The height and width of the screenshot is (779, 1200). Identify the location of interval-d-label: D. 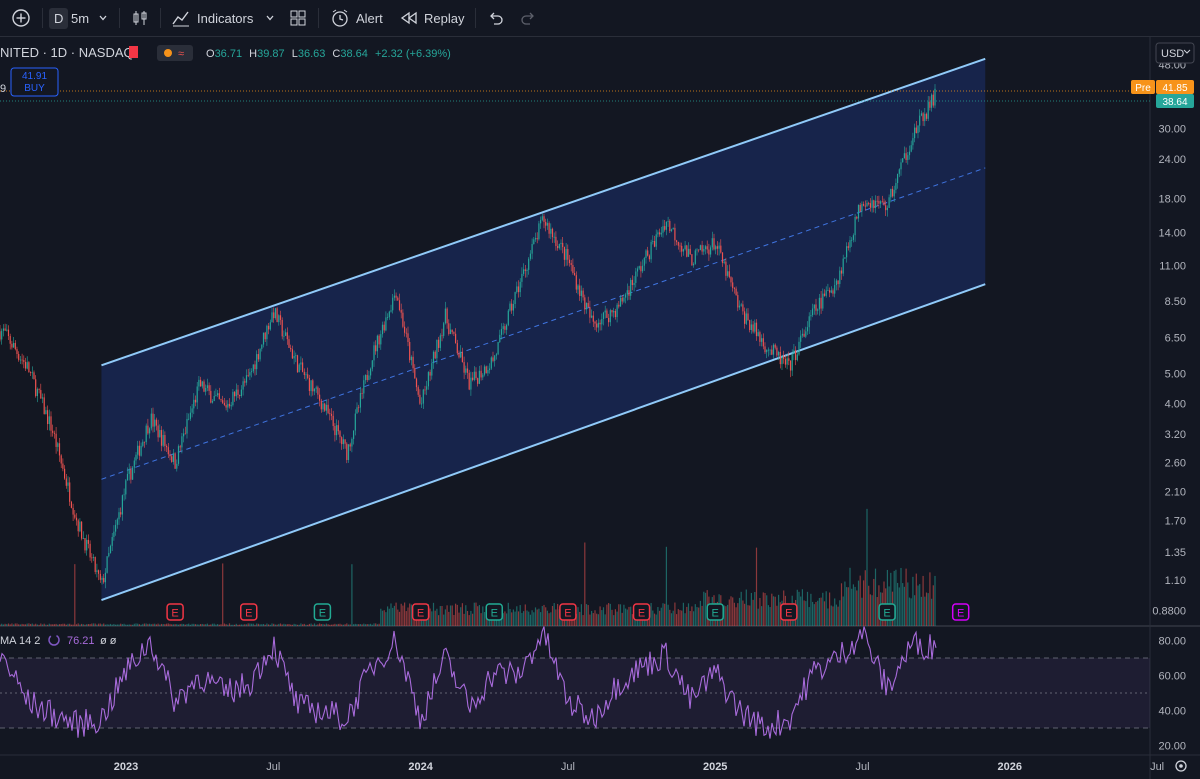
(59, 18).